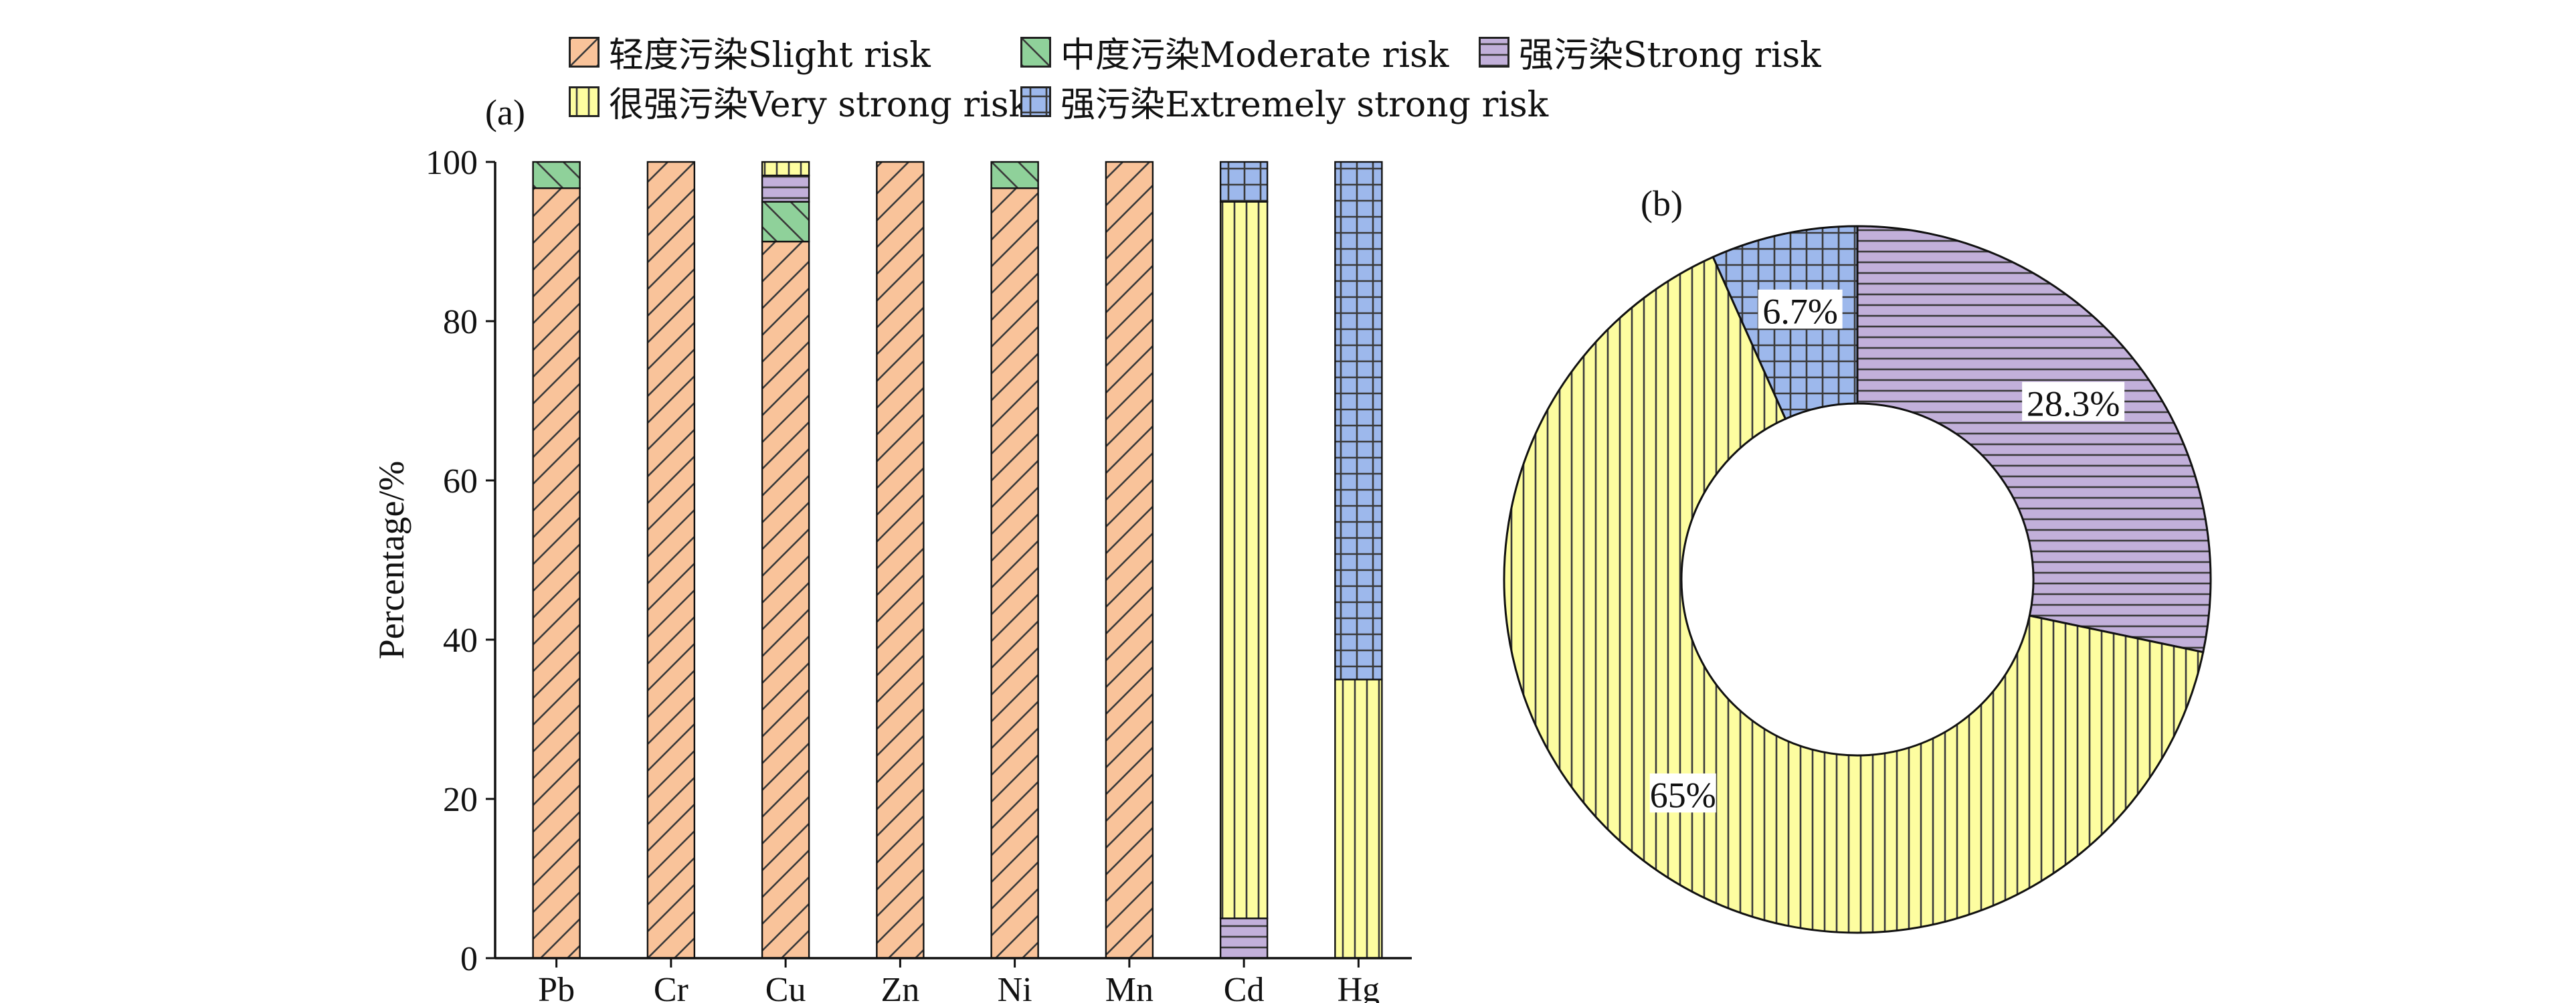  Describe the element at coordinates (786, 169) in the screenshot. I see `bar-cu-very-strong` at that location.